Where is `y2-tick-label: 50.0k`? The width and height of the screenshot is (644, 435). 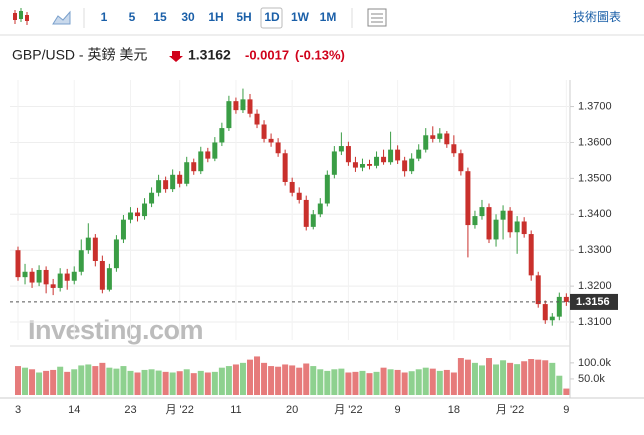 y2-tick-label: 50.0k is located at coordinates (591, 379).